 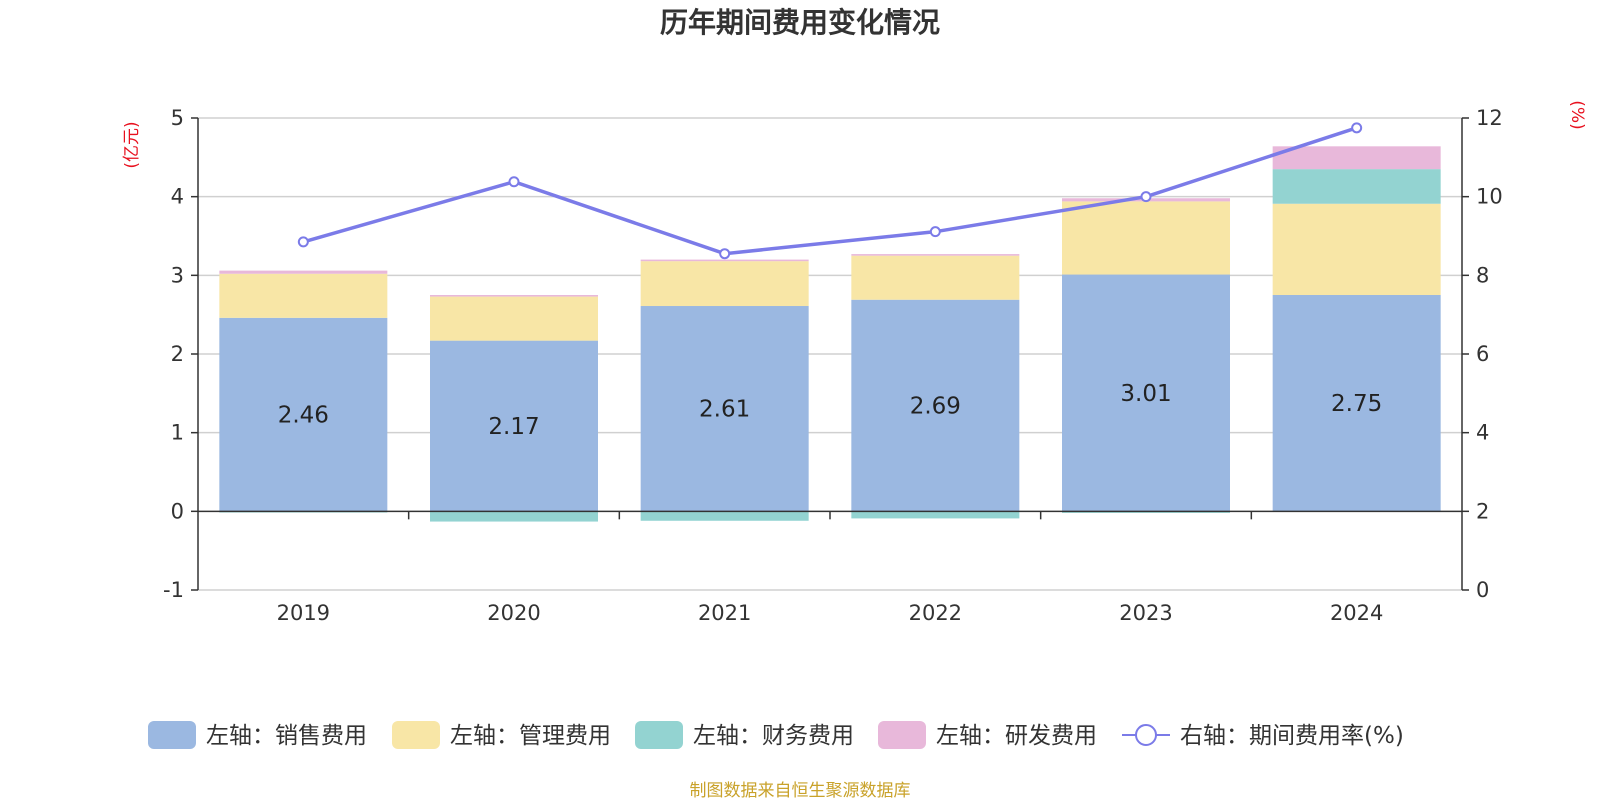 What do you see at coordinates (303, 295) in the screenshot?
I see `bar-2019-series1` at bounding box center [303, 295].